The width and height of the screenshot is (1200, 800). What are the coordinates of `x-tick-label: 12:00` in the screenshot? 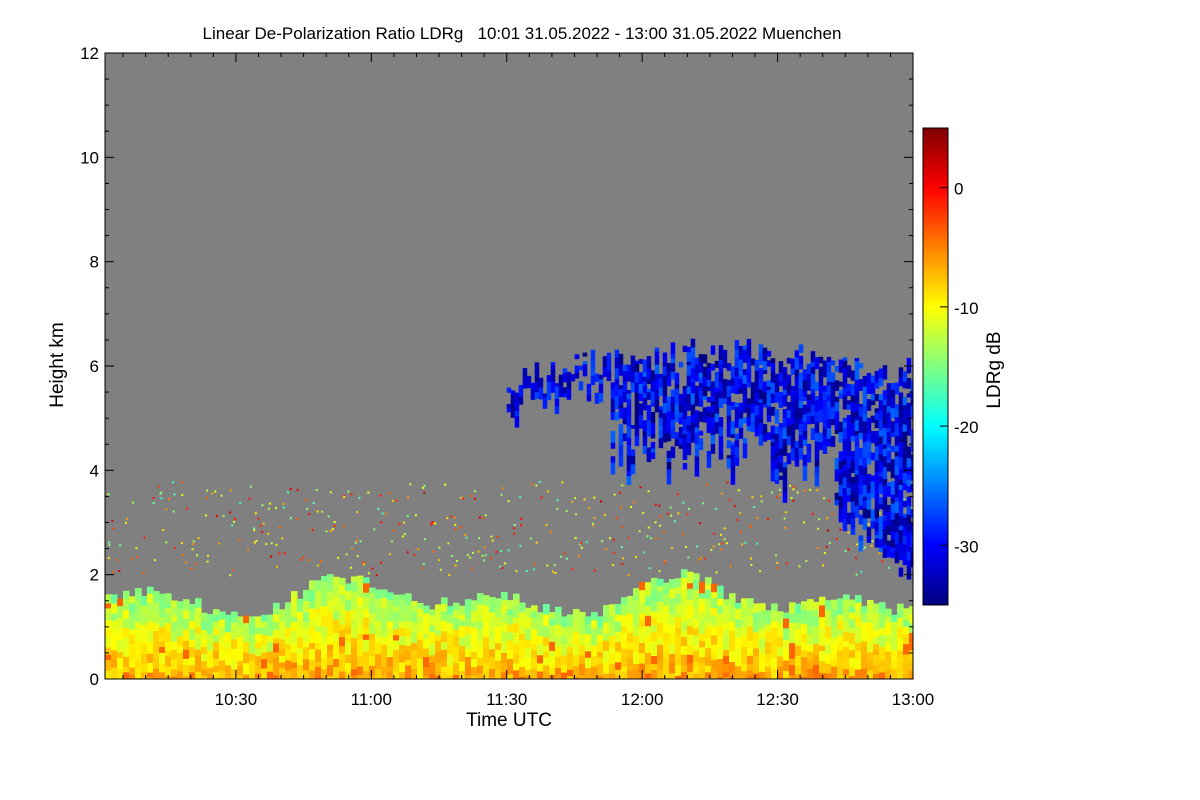 It's located at (642, 699).